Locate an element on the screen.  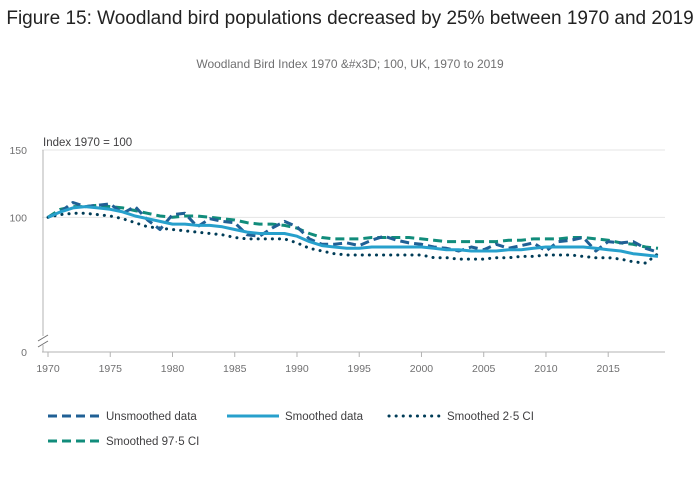
series-lines is located at coordinates (353, 233).